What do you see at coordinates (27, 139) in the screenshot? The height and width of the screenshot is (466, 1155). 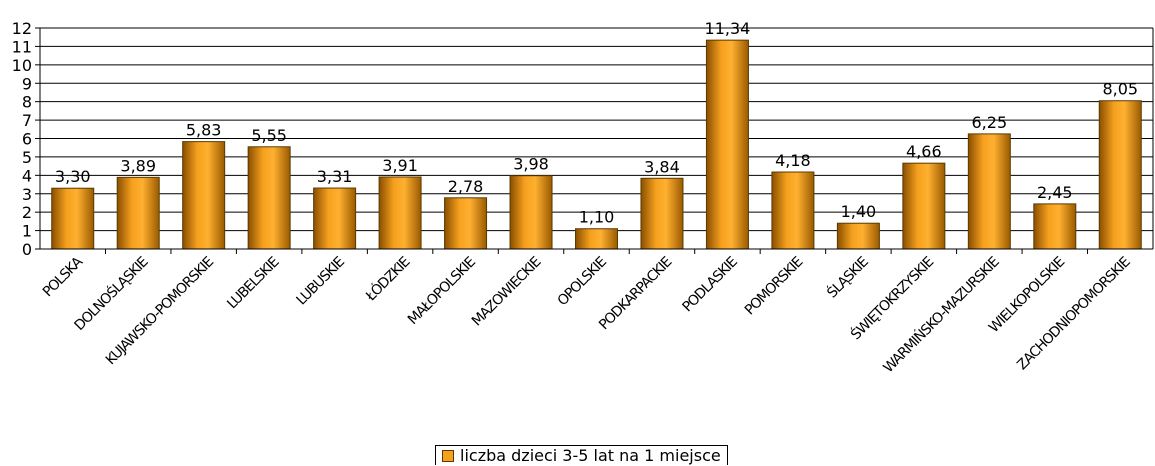 I see `y-tick-label: 6` at bounding box center [27, 139].